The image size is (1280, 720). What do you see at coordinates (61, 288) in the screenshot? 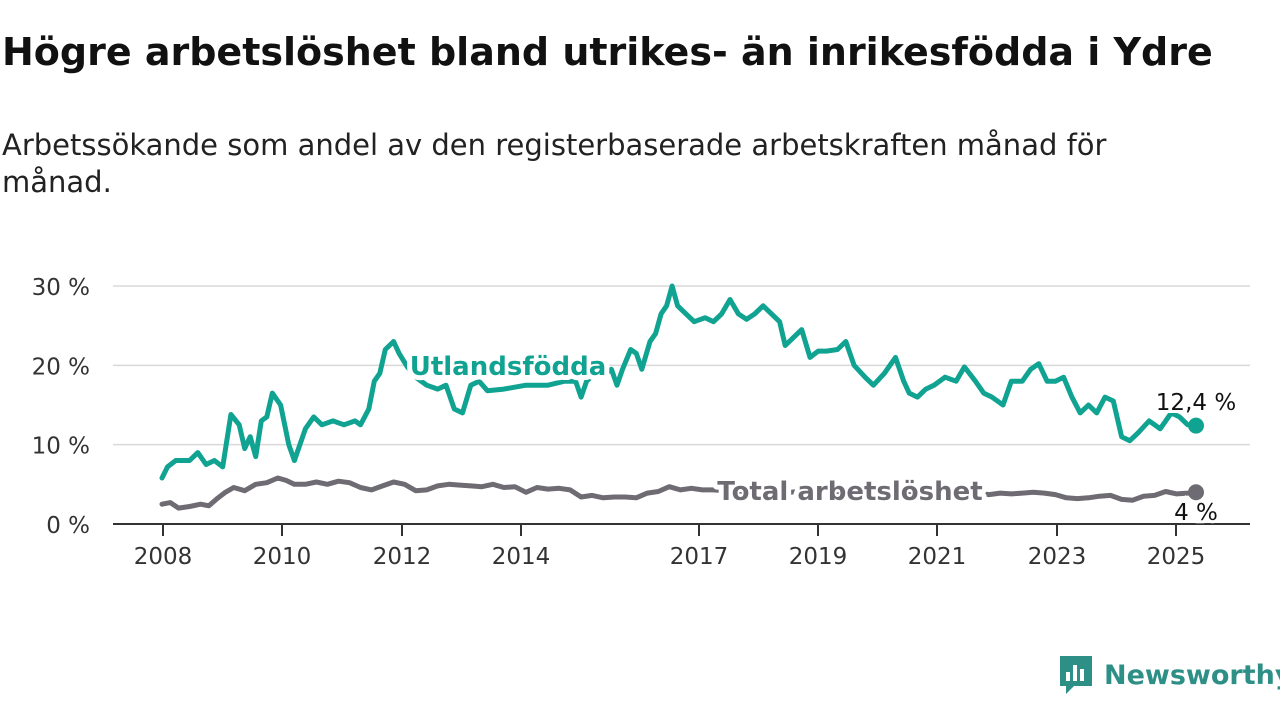
I see `y-tick-label: 30 %` at bounding box center [61, 288].